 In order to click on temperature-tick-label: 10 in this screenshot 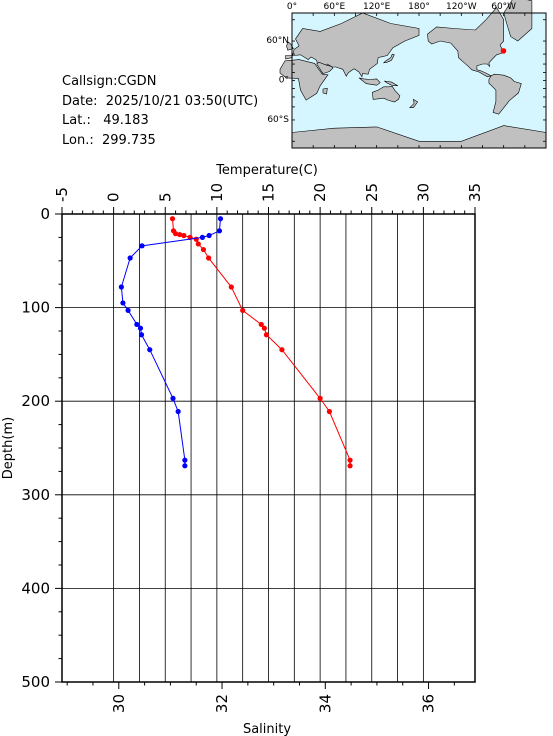, I will do `click(217, 192)`.